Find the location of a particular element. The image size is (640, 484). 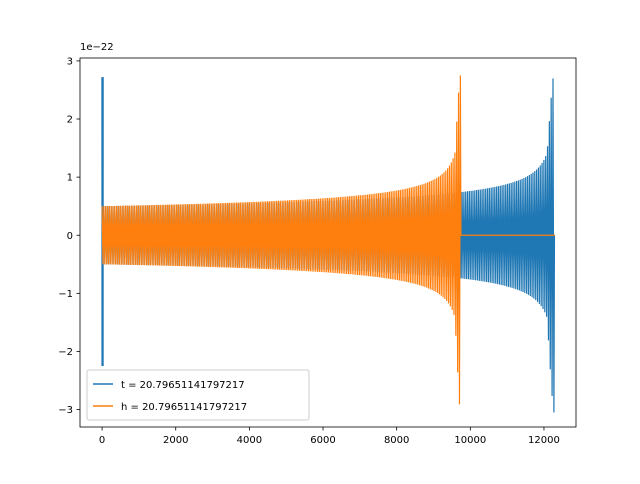

legend-frame is located at coordinates (198, 395).